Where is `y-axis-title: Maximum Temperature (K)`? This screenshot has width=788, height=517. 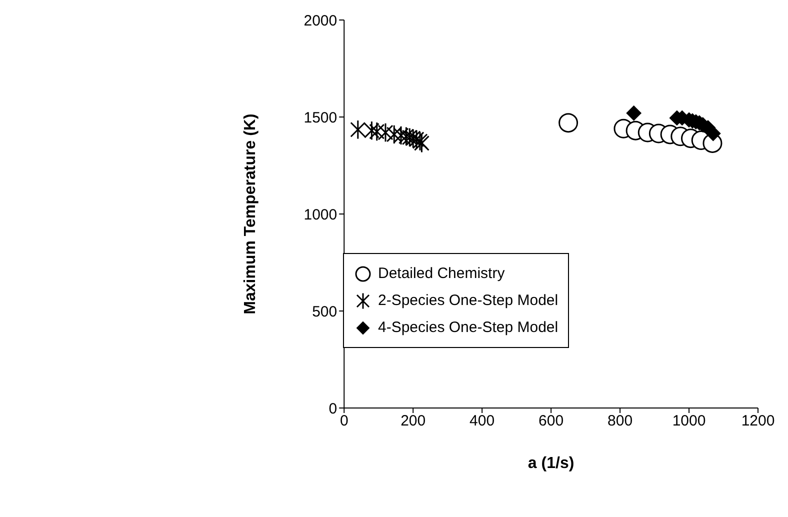
y-axis-title: Maximum Temperature (K) is located at coordinates (250, 214).